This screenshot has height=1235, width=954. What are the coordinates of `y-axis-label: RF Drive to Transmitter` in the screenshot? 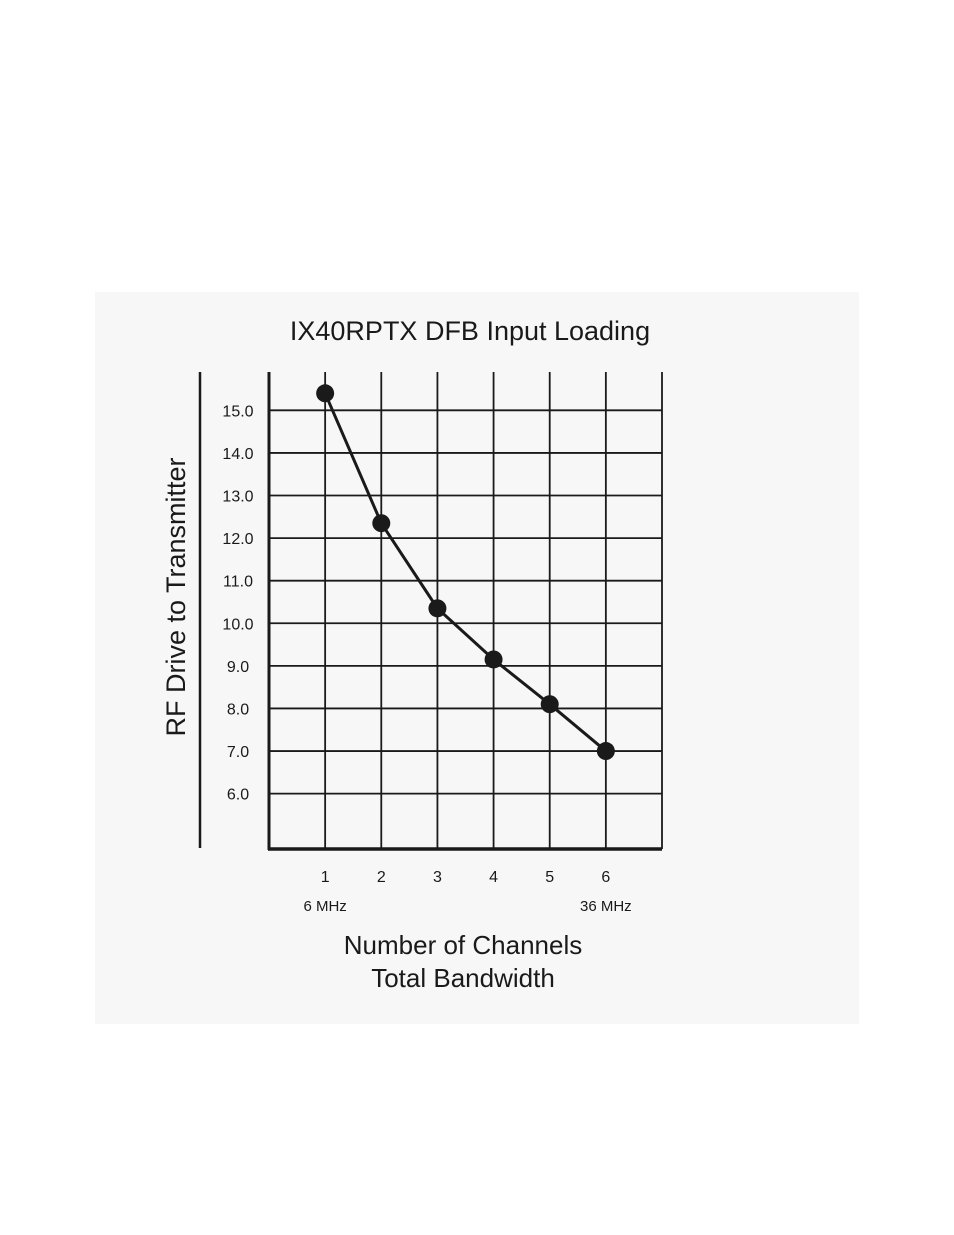 It's located at (176, 596).